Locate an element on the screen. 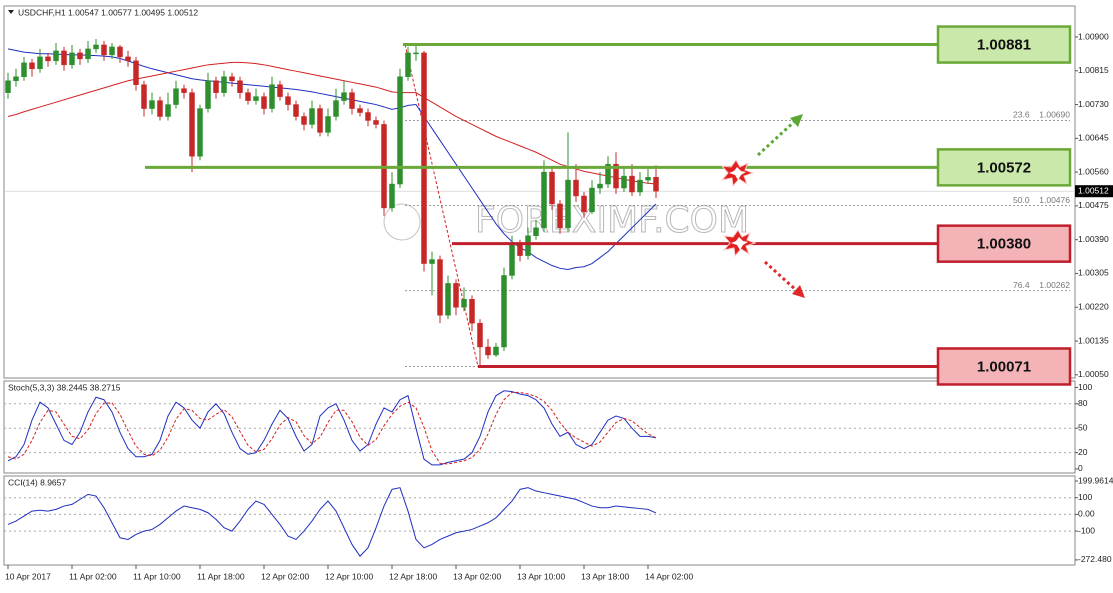 The height and width of the screenshot is (593, 1113). x-tick-label: 14 Apr 02:00 is located at coordinates (669, 576).